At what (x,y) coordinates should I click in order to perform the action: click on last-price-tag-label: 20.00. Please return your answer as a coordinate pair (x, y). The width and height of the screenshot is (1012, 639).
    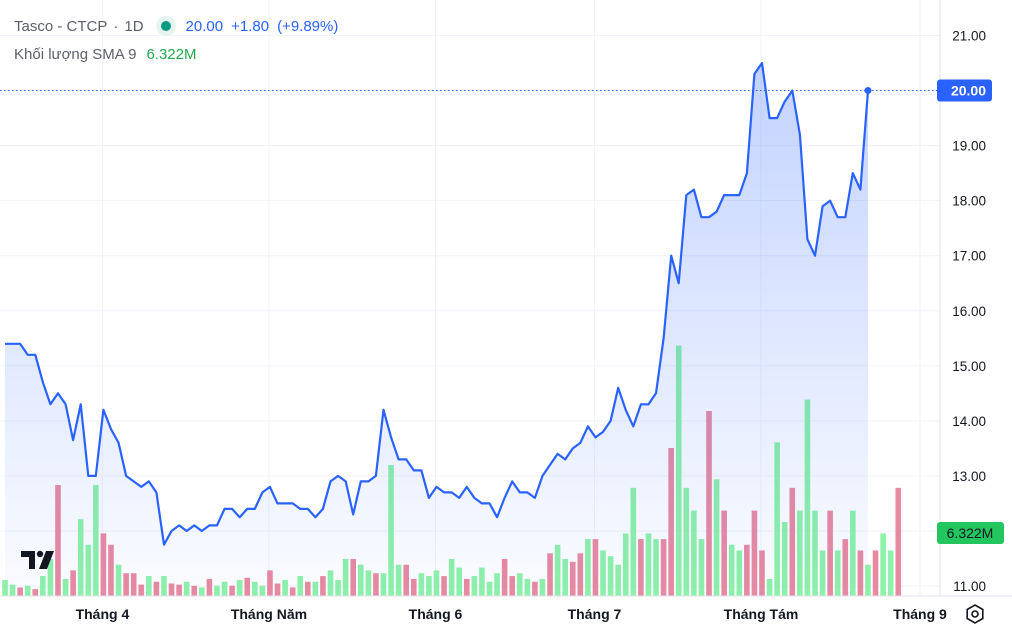
    Looking at the image, I should click on (968, 91).